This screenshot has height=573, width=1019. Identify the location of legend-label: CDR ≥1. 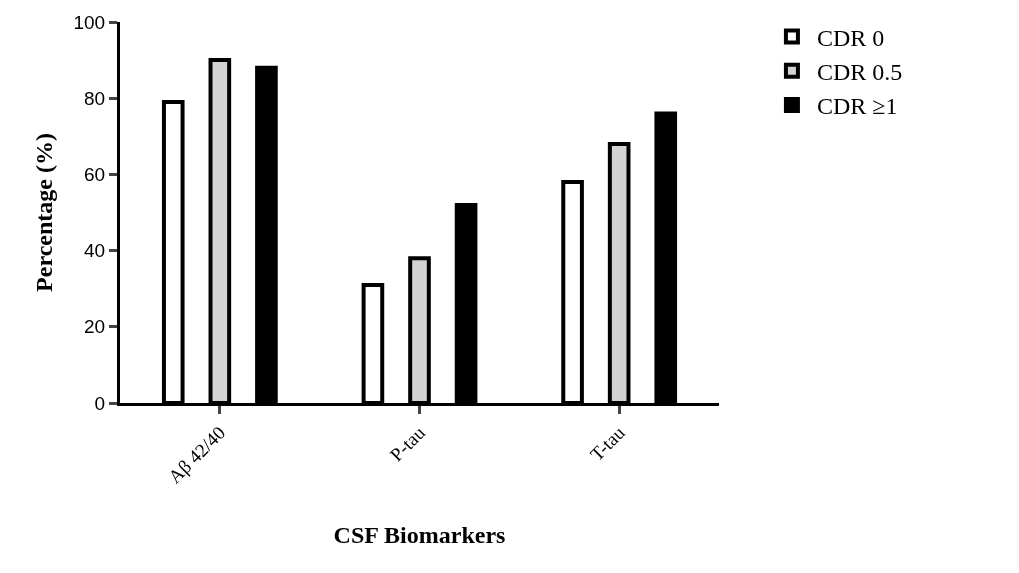
(857, 106).